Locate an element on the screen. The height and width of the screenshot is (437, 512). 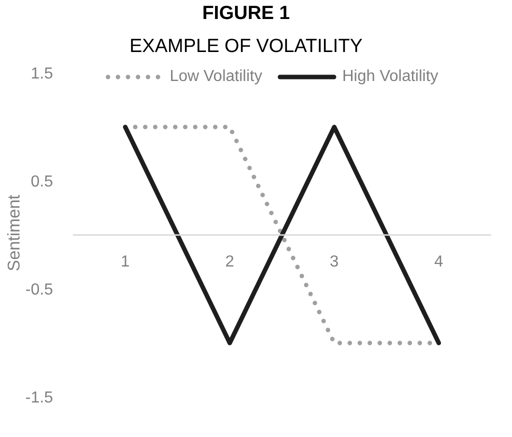
y-axis-title: Sentiment is located at coordinates (14, 233).